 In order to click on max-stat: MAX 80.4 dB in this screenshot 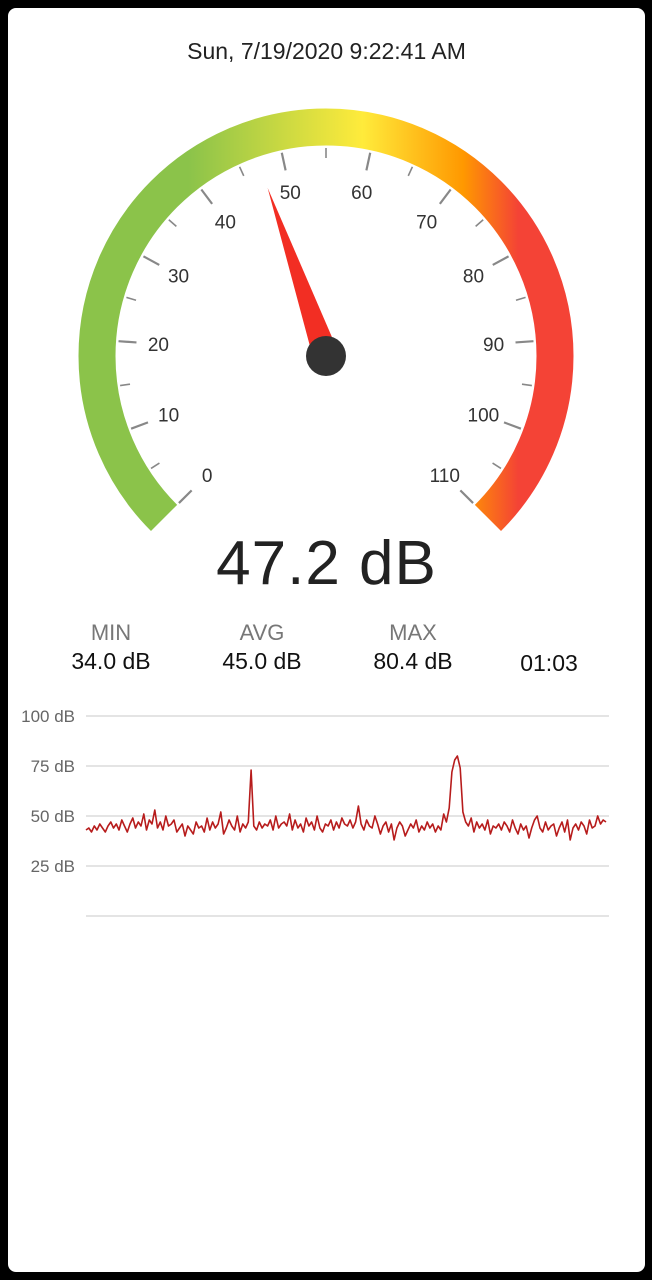, I will do `click(413, 647)`.